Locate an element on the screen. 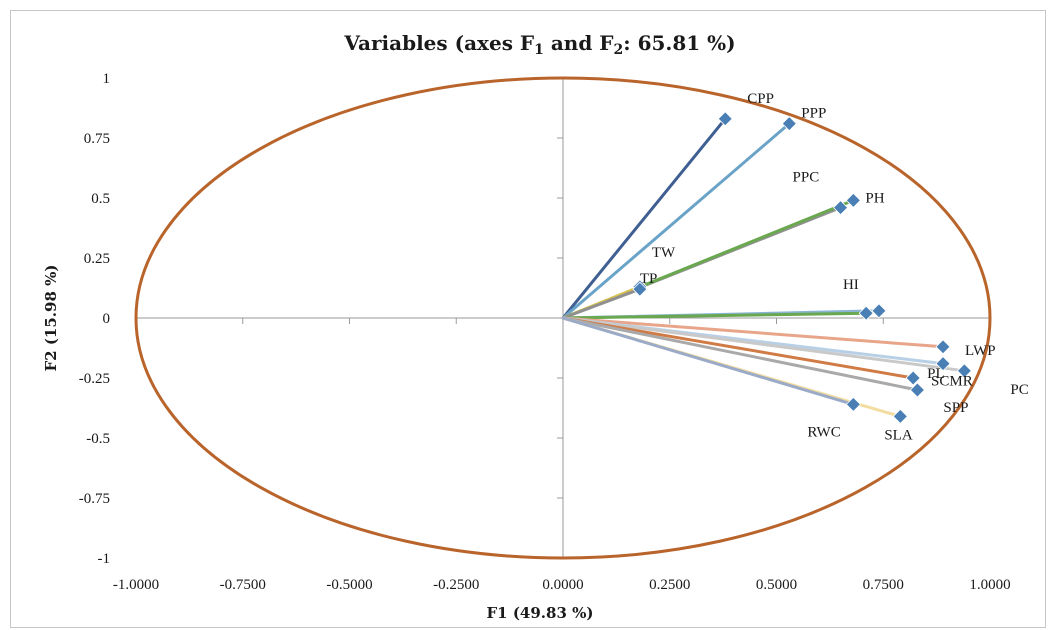 The image size is (1048, 630). x-tick-label: 0.0000 is located at coordinates (562, 585).